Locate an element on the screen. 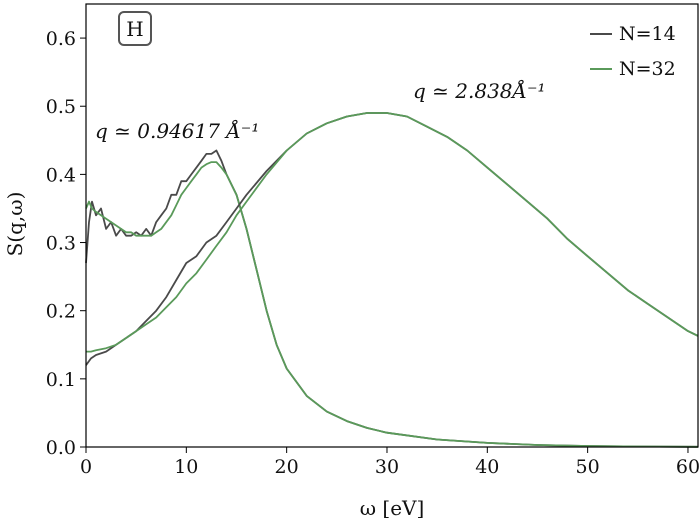 The width and height of the screenshot is (700, 523). panel-label-box is located at coordinates (135, 28).